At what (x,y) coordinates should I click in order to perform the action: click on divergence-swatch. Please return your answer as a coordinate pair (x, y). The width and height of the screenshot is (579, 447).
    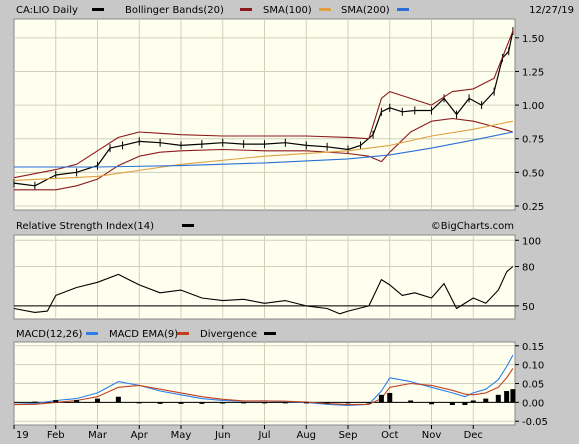
    Looking at the image, I should click on (270, 333).